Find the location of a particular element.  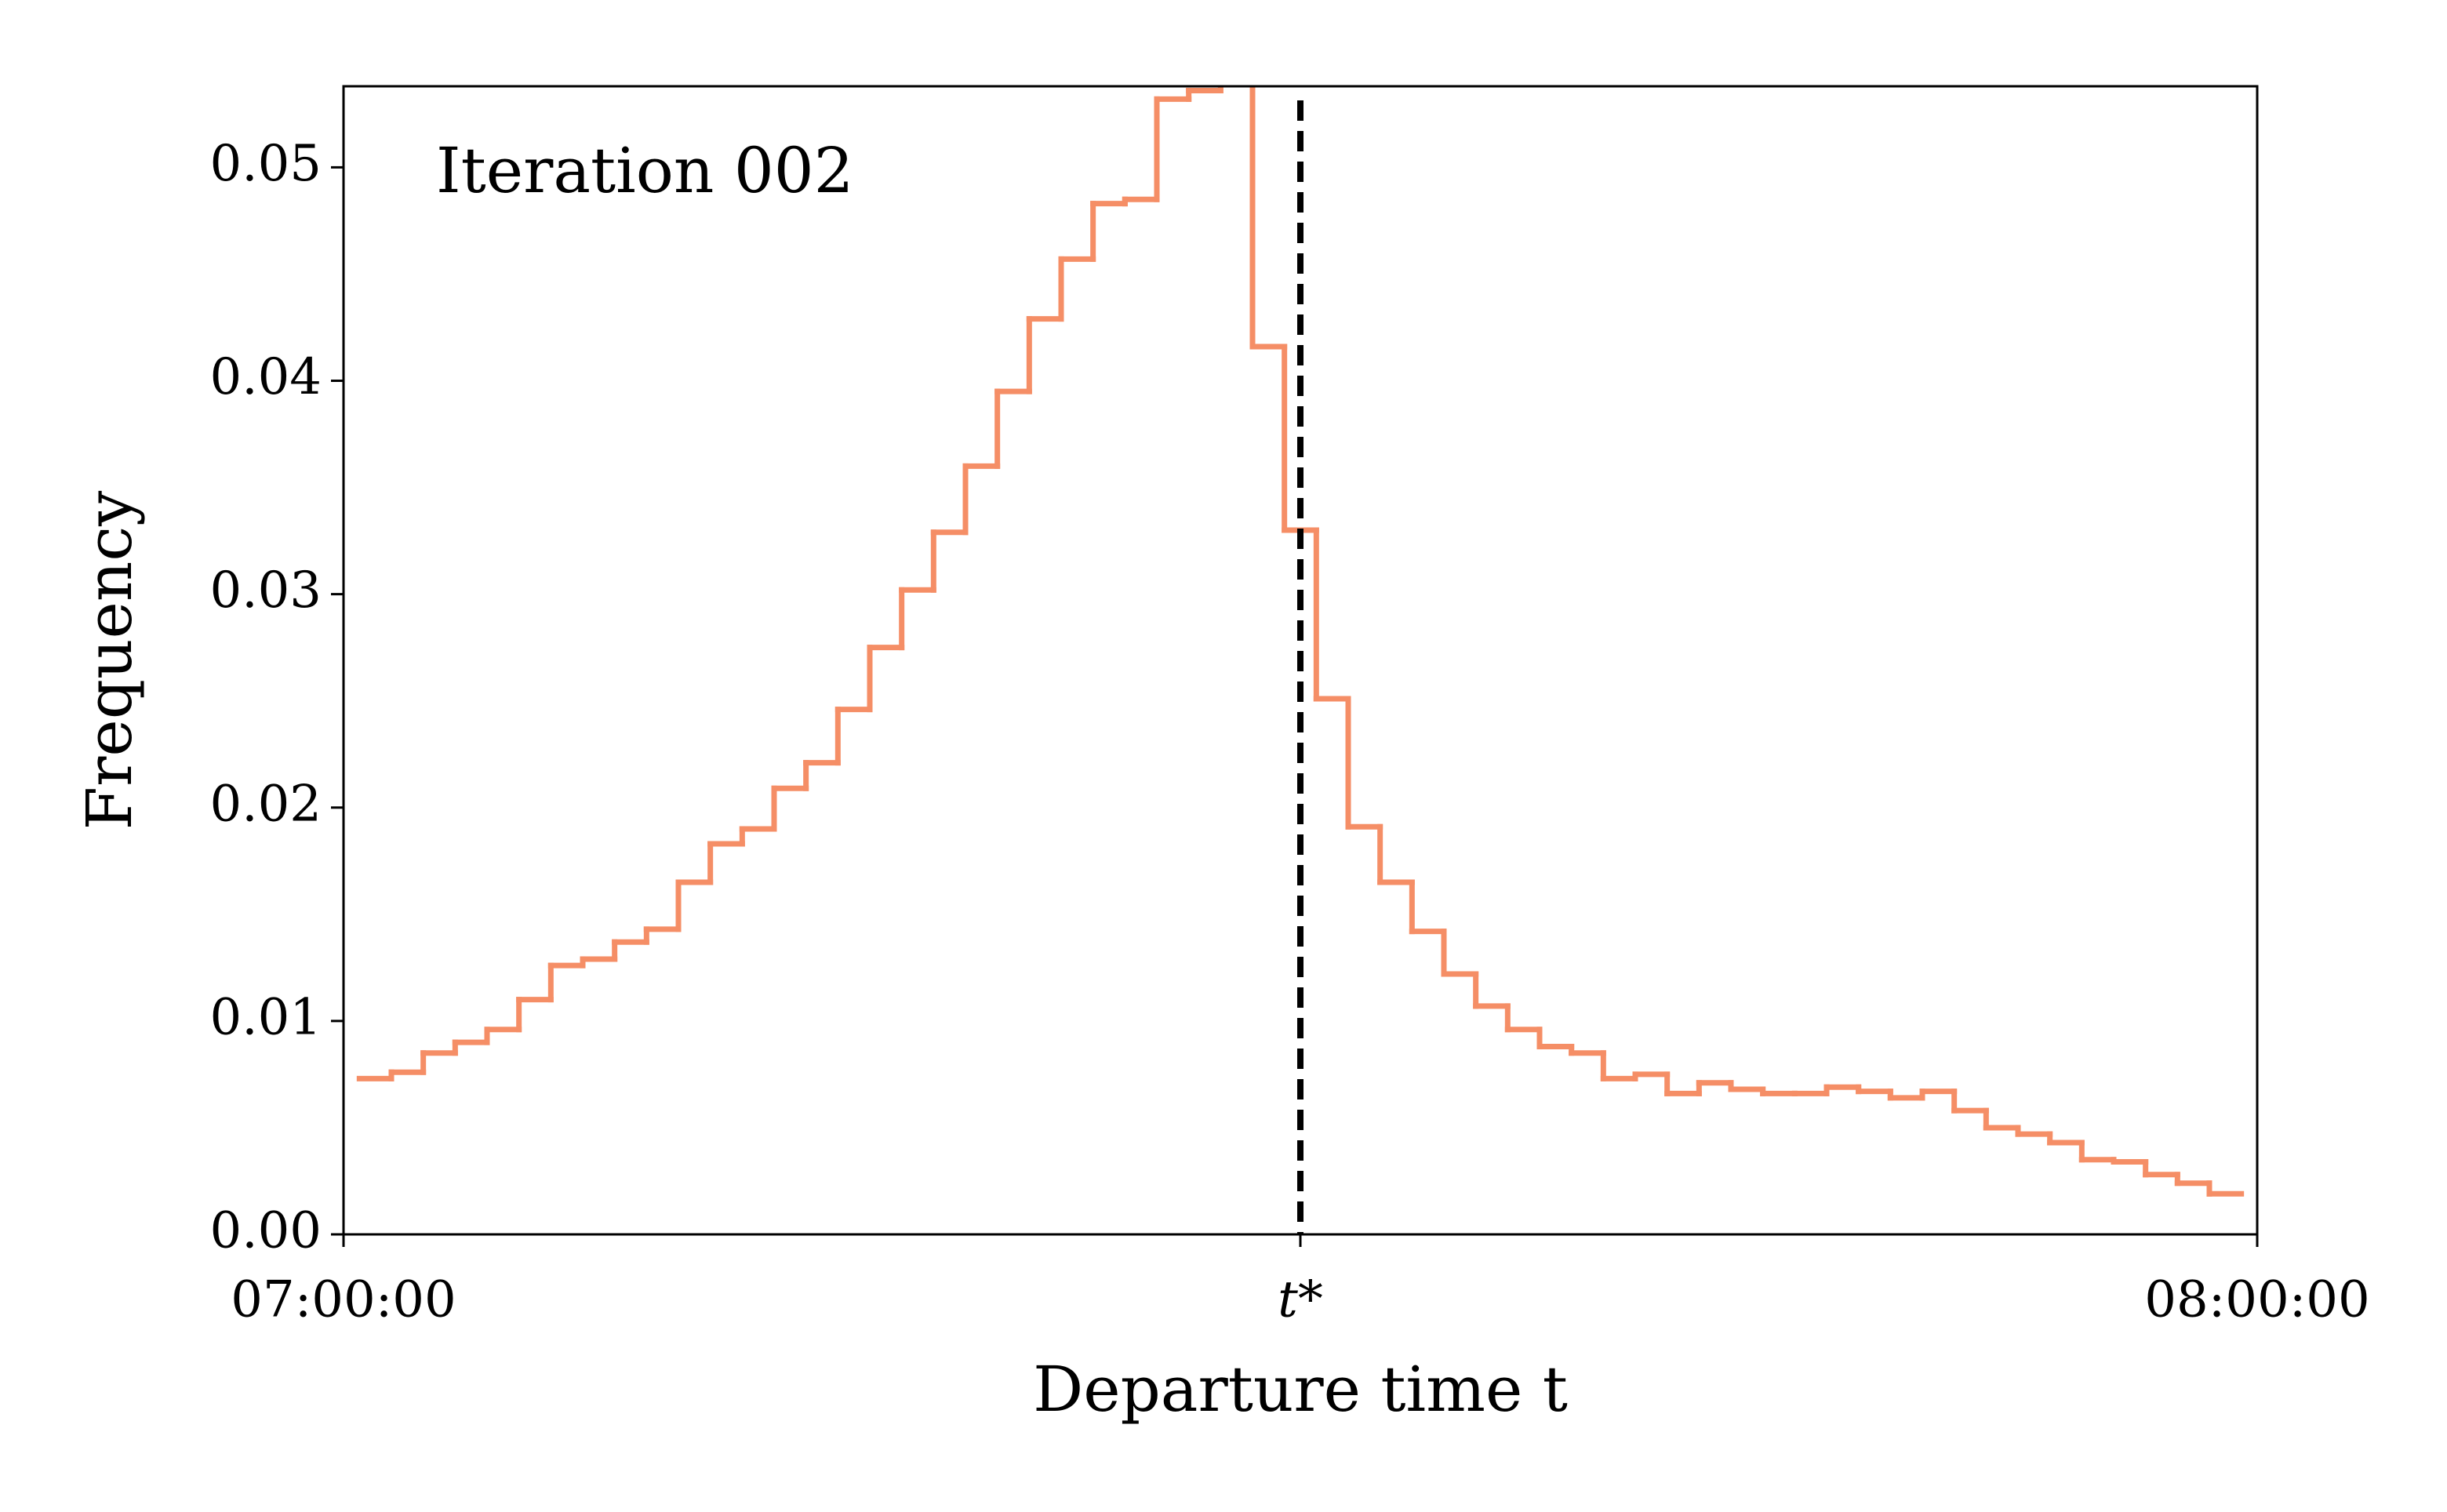

y-tick-label: 0.00 is located at coordinates (266, 1231).